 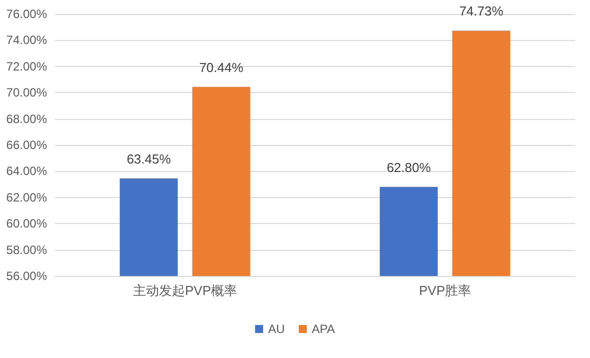 What do you see at coordinates (27, 223) in the screenshot?
I see `y-tick-label: 60.00%` at bounding box center [27, 223].